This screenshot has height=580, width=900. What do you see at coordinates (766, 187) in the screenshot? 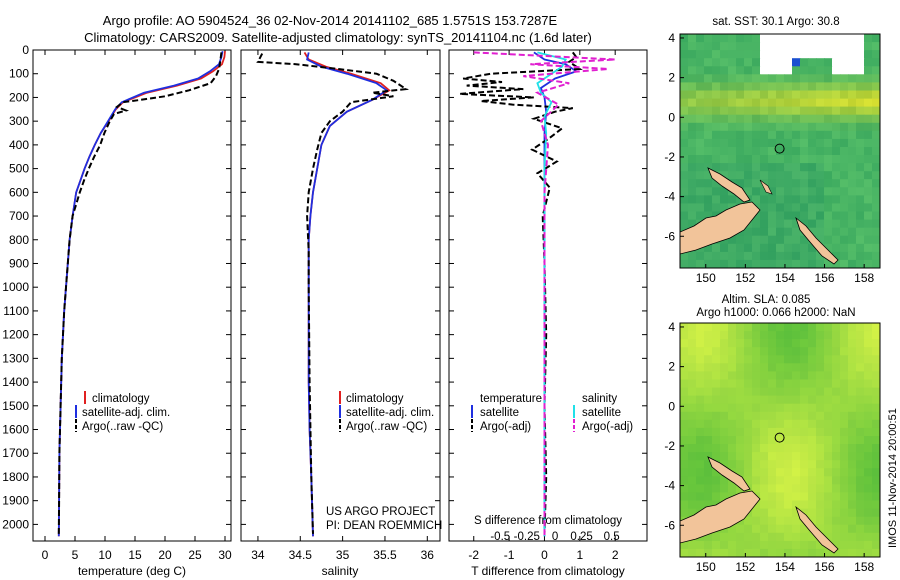
I see `sst-land-islet` at bounding box center [766, 187].